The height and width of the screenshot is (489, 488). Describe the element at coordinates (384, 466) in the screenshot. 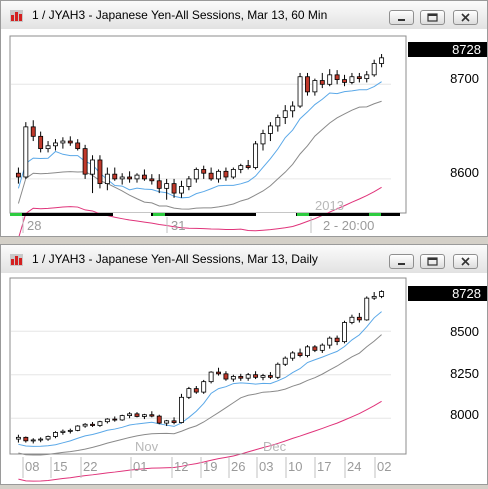

I see `x-tick-label: 02` at that location.